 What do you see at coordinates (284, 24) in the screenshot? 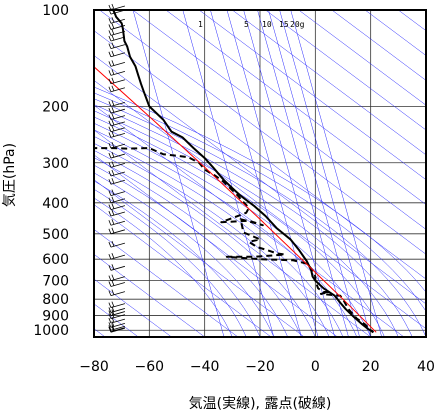
I see `mixing-ratio-label: 15` at bounding box center [284, 24].